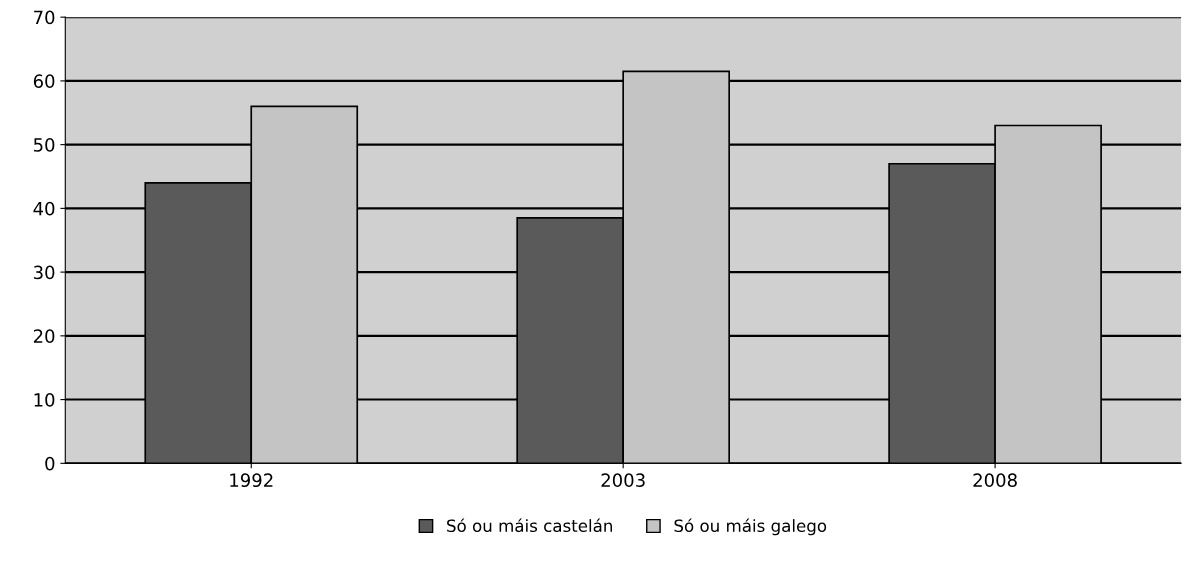 This screenshot has width=1187, height=572. What do you see at coordinates (50, 463) in the screenshot?
I see `y-tick-label: 0` at bounding box center [50, 463].